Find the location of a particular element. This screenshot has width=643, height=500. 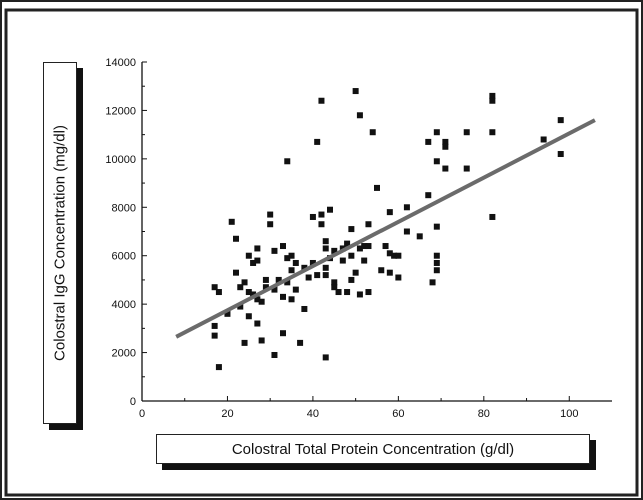

y-tick-label: 8000 is located at coordinates (124, 208).